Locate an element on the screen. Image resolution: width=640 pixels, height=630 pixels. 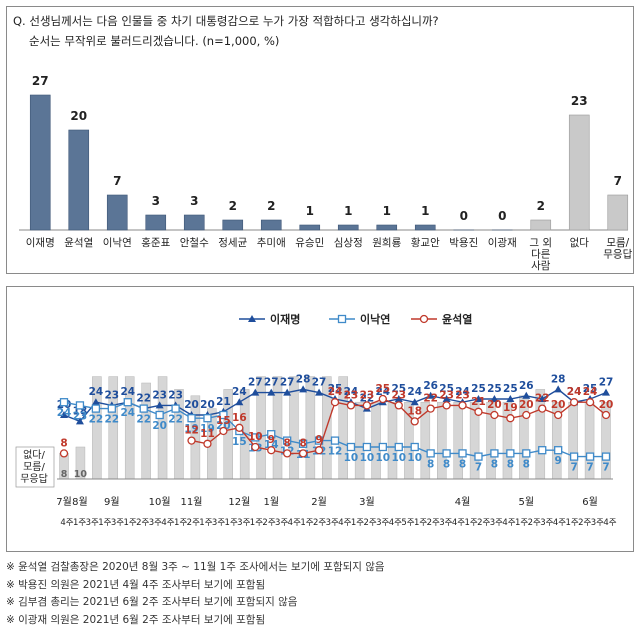
week-label: 5주 is located at coordinates (407, 523).